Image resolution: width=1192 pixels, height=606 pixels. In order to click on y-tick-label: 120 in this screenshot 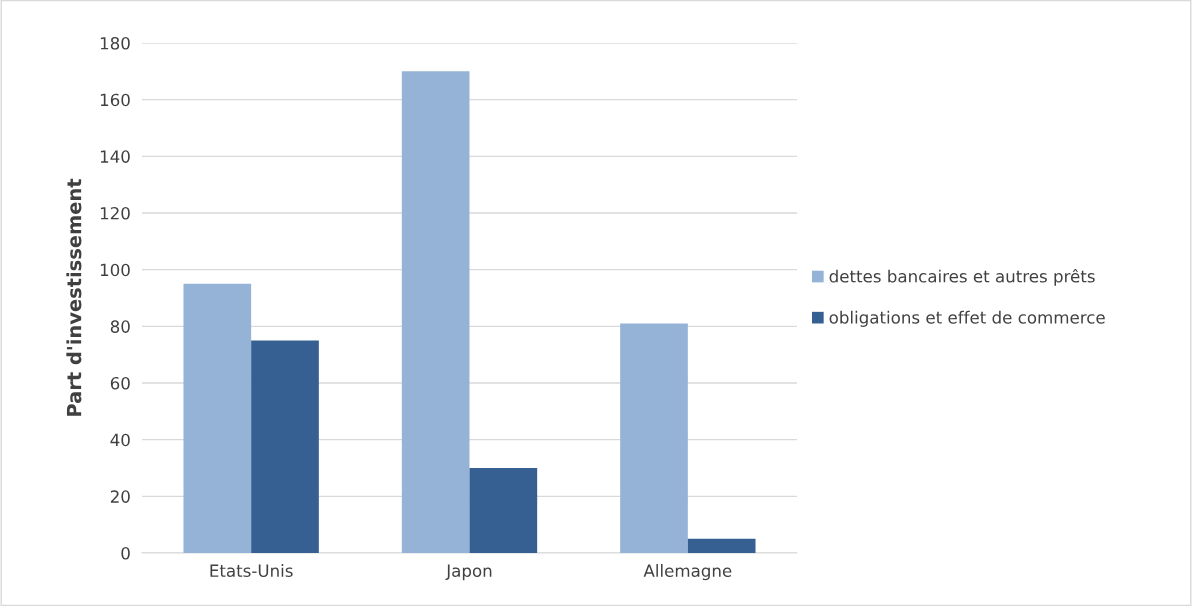, I will do `click(115, 213)`.